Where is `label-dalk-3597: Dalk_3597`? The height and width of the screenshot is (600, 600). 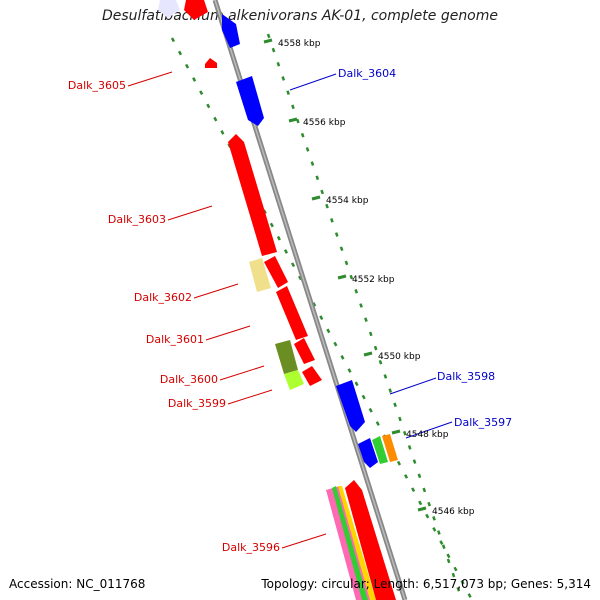 label-dalk-3597: Dalk_3597 is located at coordinates (483, 422).